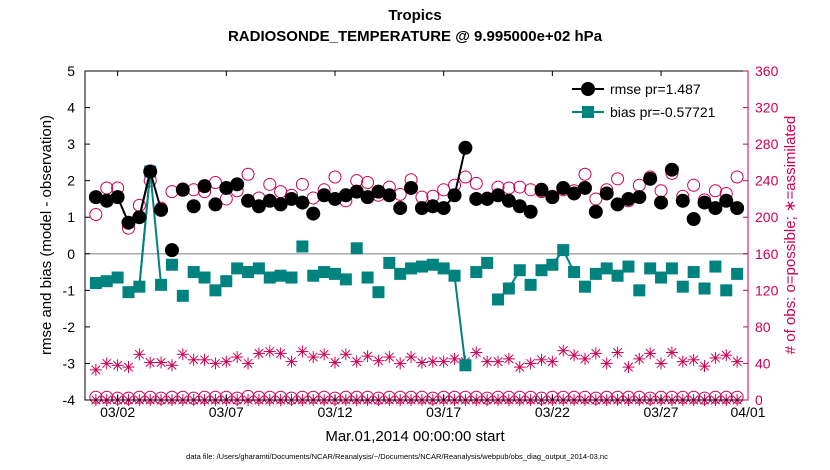 This screenshot has width=830, height=470. What do you see at coordinates (654, 101) in the screenshot?
I see `legend: rmse pr=1.487 bias pr=-0.57721` at bounding box center [654, 101].